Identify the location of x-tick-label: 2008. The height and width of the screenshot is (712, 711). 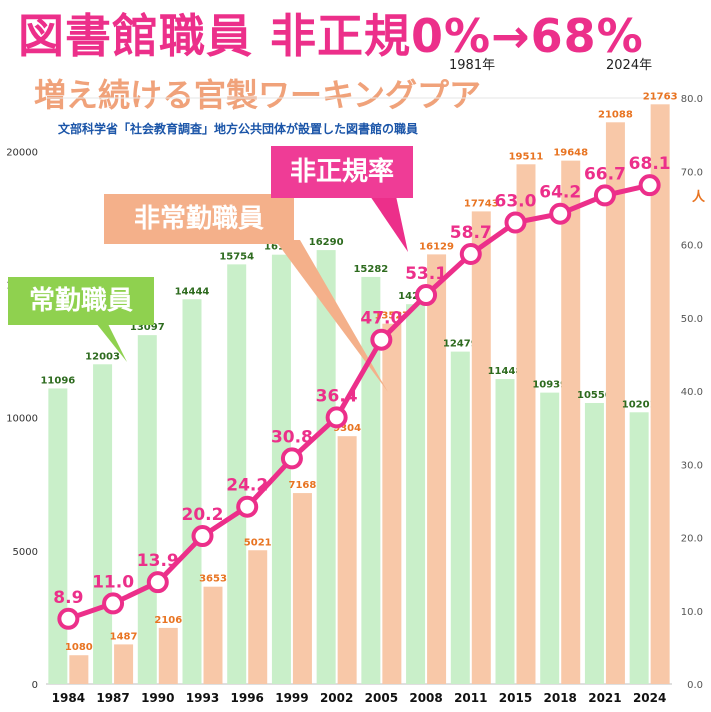
(425, 698).